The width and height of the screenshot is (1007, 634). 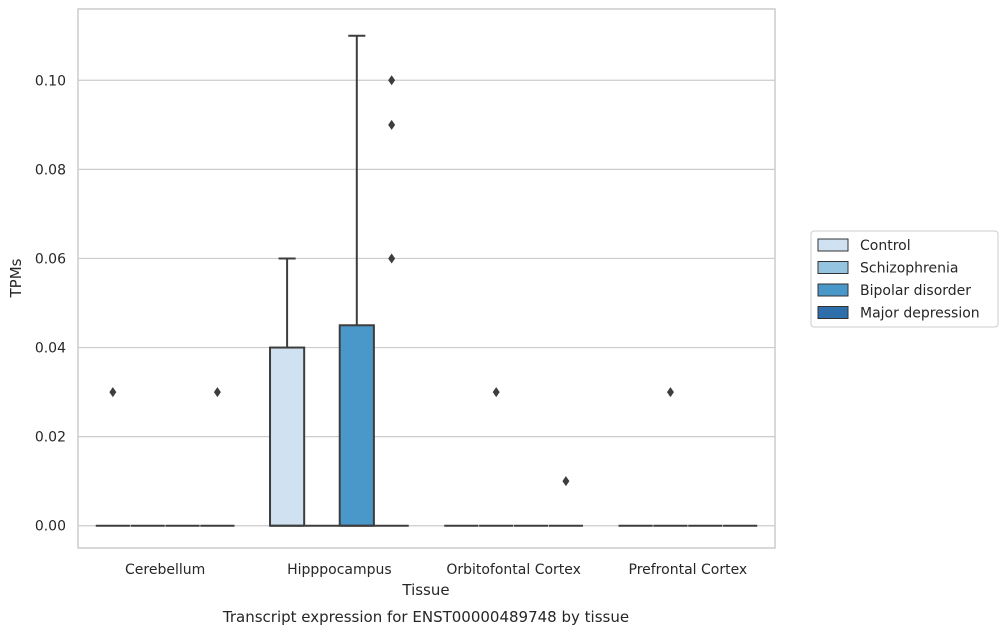 I want to click on legend-label: Control, so click(x=885, y=246).